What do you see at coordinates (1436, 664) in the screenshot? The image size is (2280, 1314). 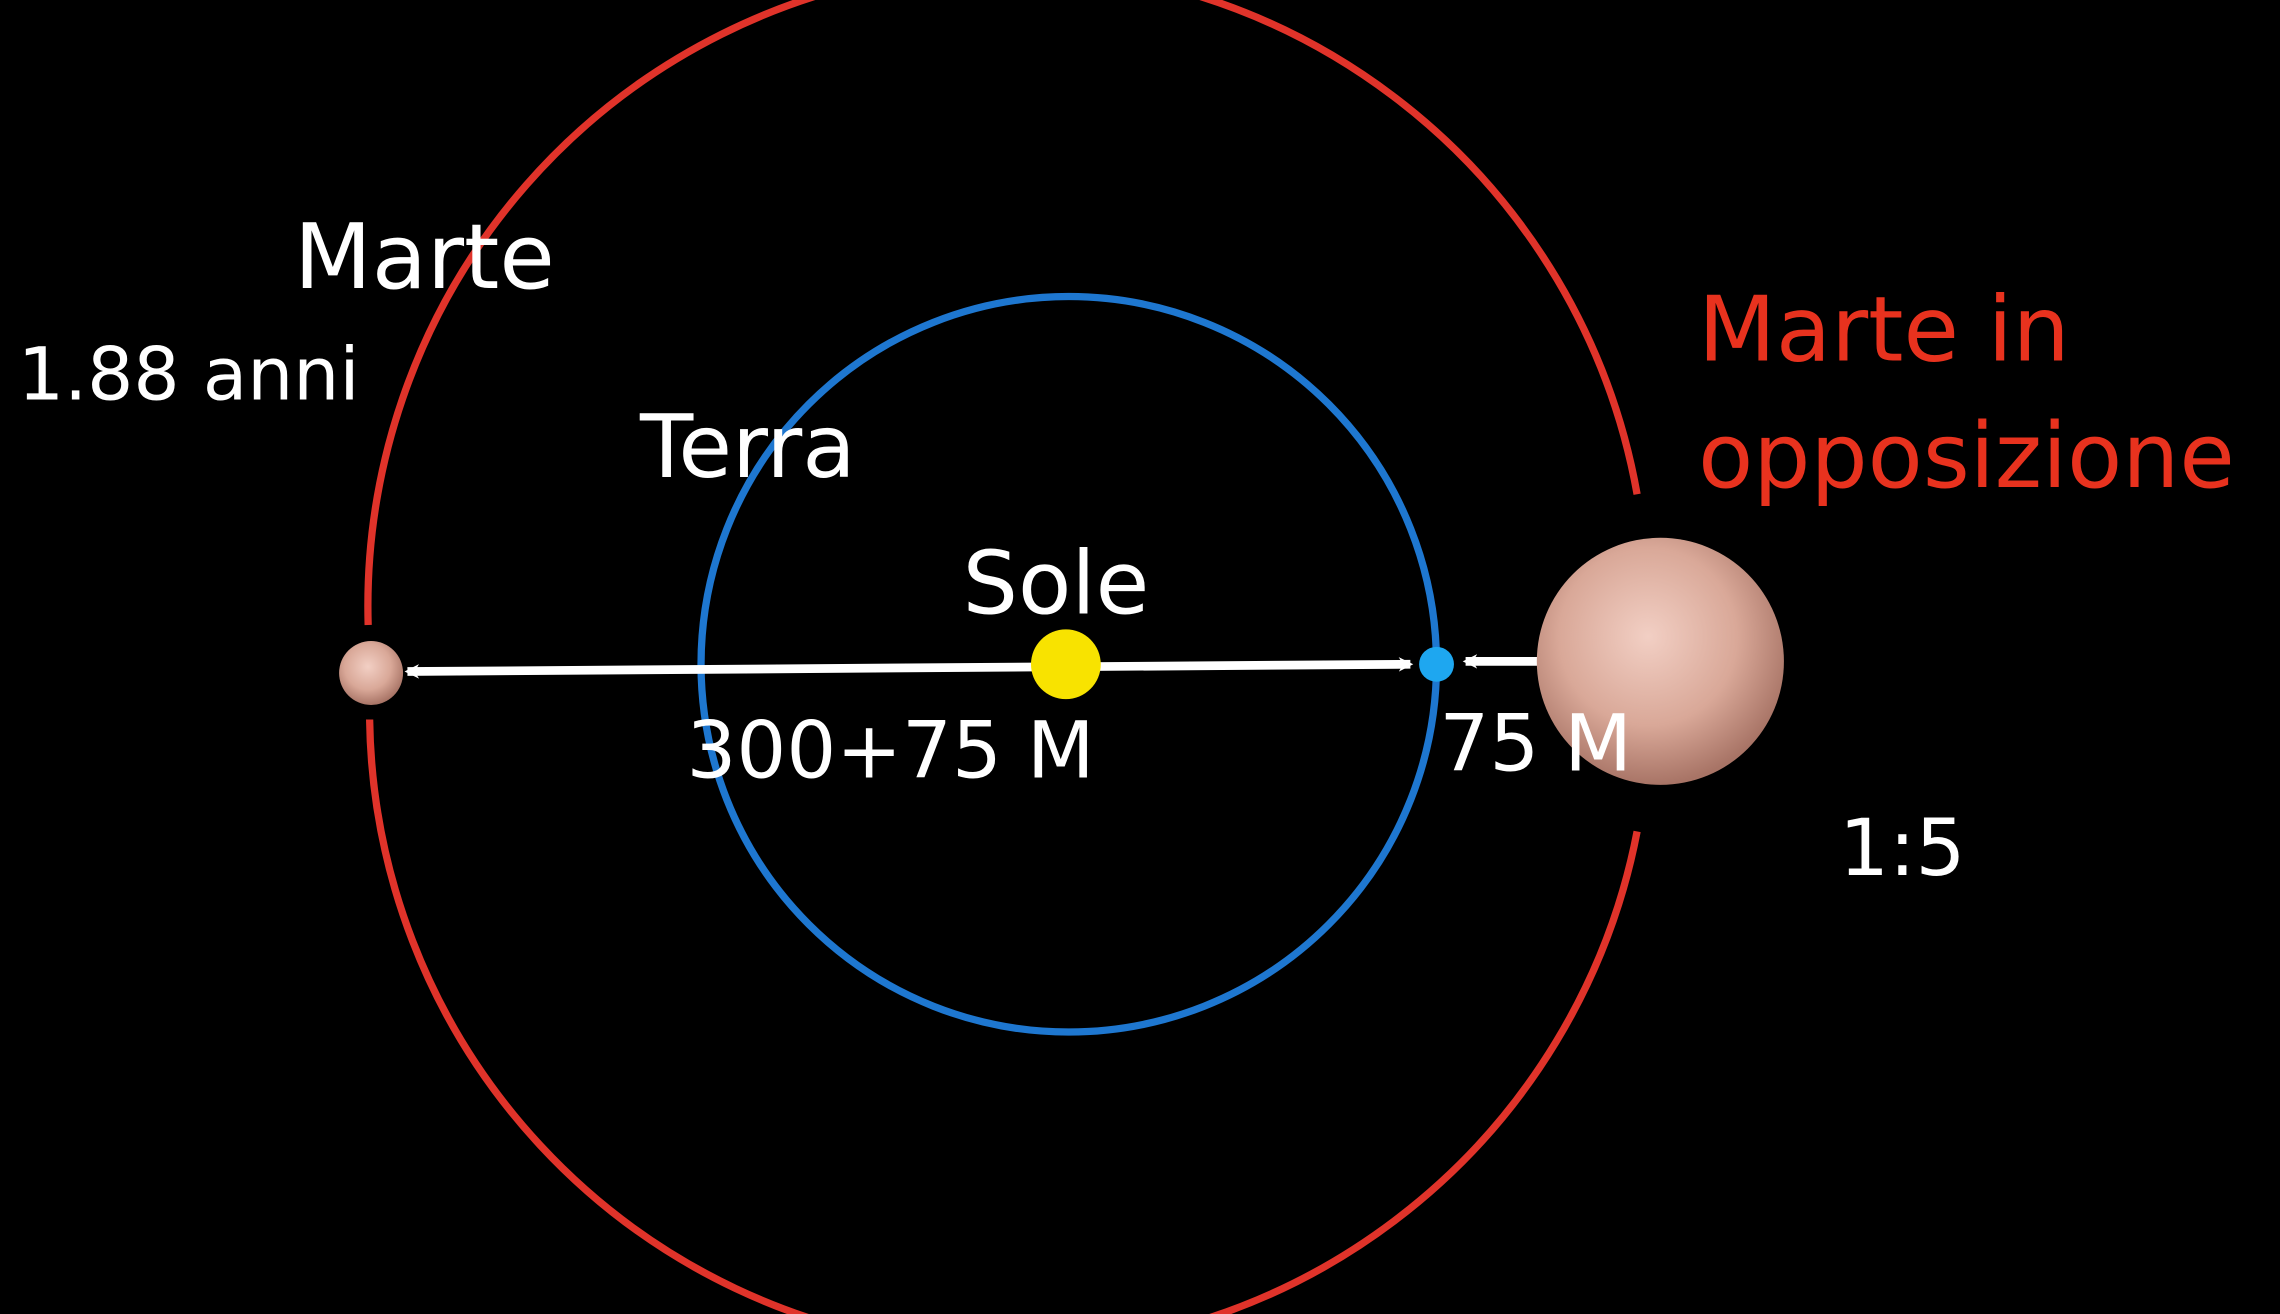 I see `earth` at bounding box center [1436, 664].